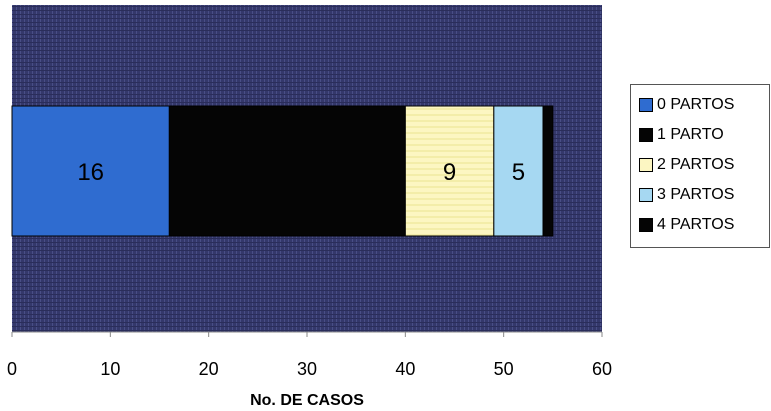  I want to click on x-axis-title: No. DE CASOS, so click(307, 400).